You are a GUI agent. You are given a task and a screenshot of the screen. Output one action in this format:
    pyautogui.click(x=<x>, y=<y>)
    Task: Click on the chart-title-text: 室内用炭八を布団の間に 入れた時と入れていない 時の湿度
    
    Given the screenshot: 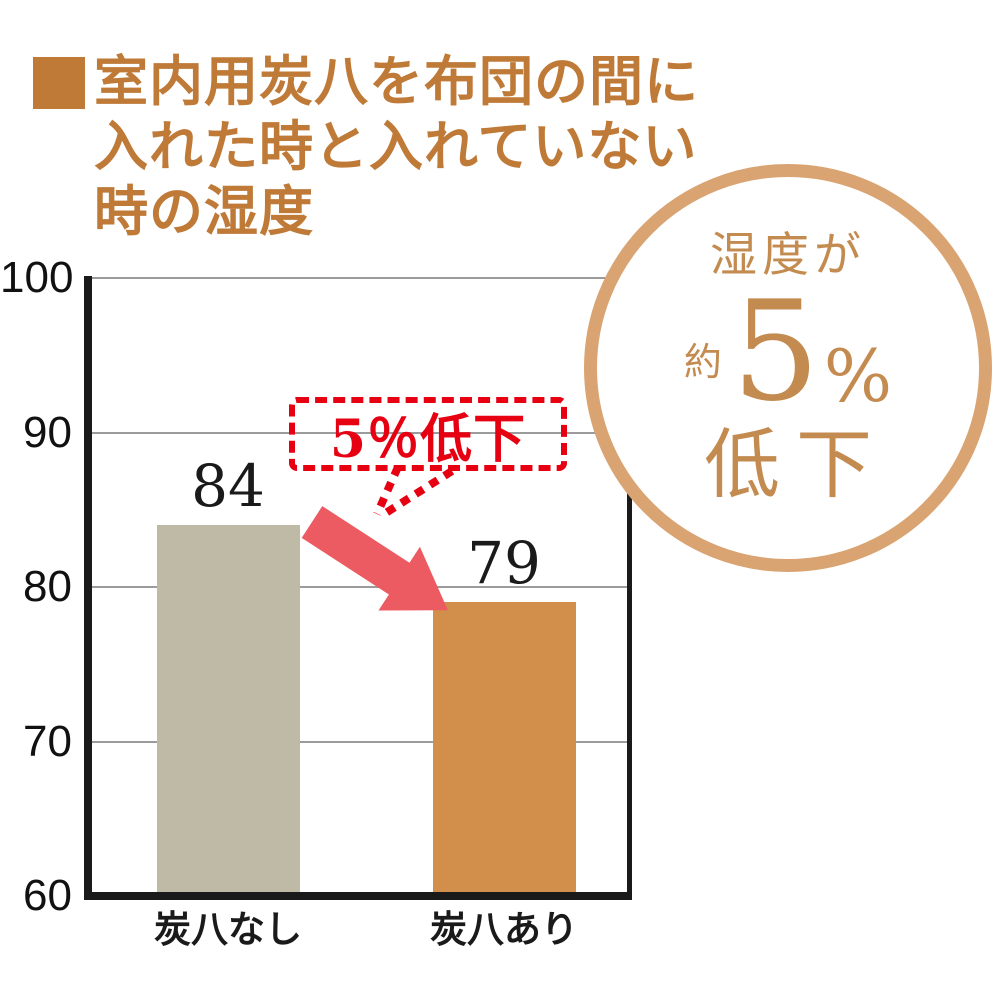 What is the action you would take?
    pyautogui.click(x=396, y=147)
    